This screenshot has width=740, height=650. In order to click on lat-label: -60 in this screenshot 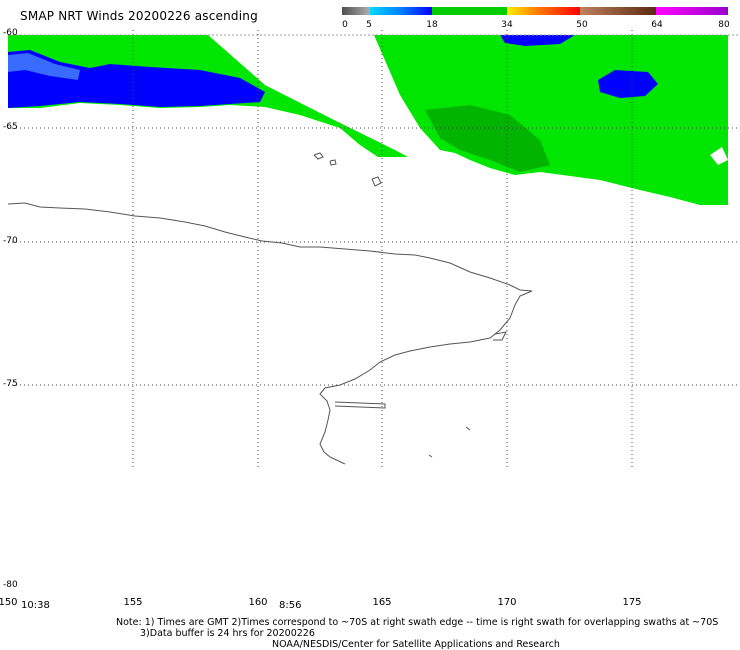, I will do `click(10, 33)`.